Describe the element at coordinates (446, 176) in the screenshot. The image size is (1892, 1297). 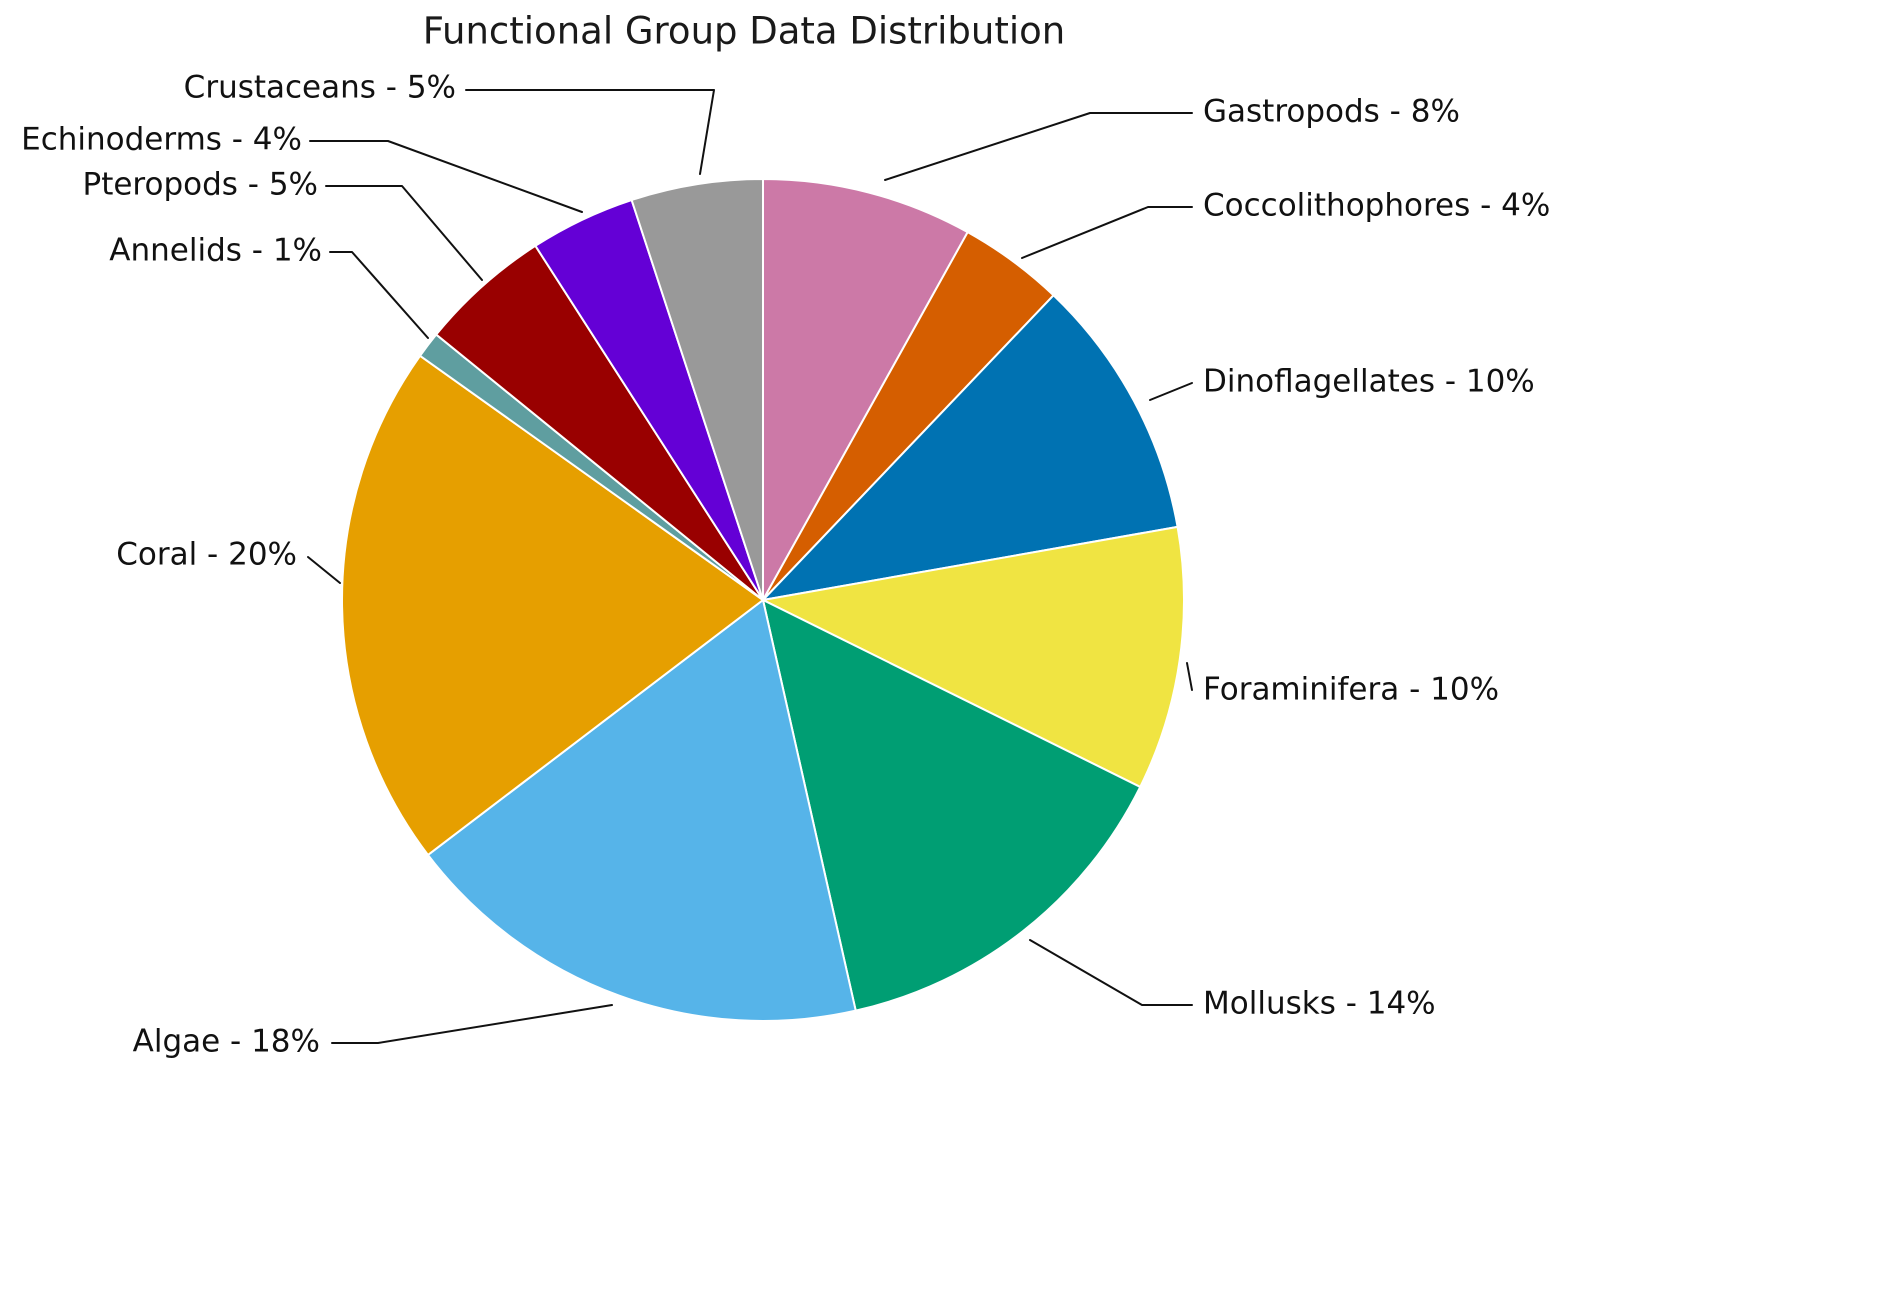
I see `leader-line-echinoderms` at that location.